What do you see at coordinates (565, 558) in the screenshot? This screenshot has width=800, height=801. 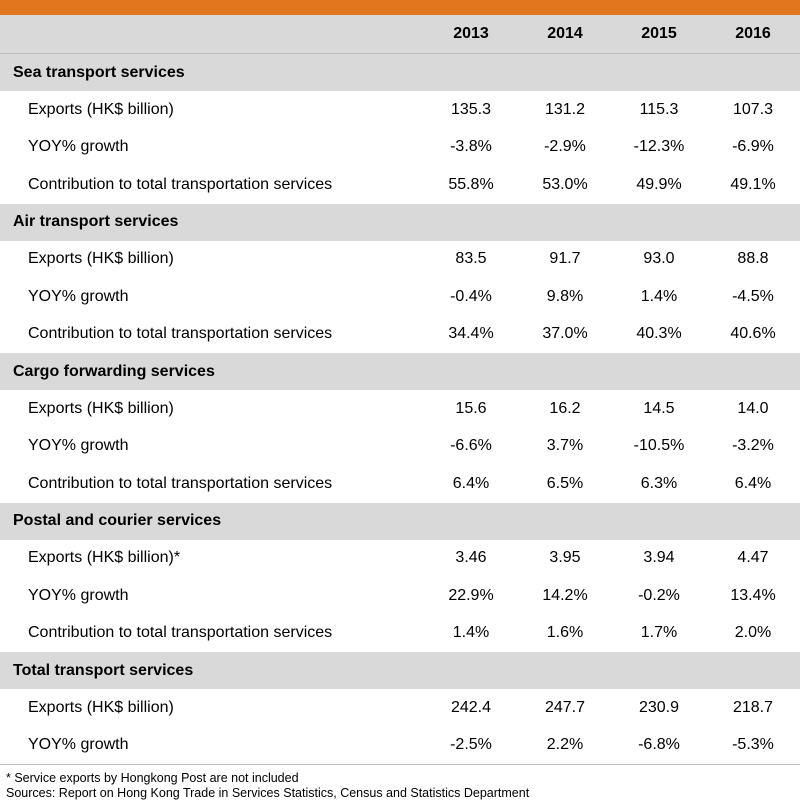 I see `value-cell: 3.95` at bounding box center [565, 558].